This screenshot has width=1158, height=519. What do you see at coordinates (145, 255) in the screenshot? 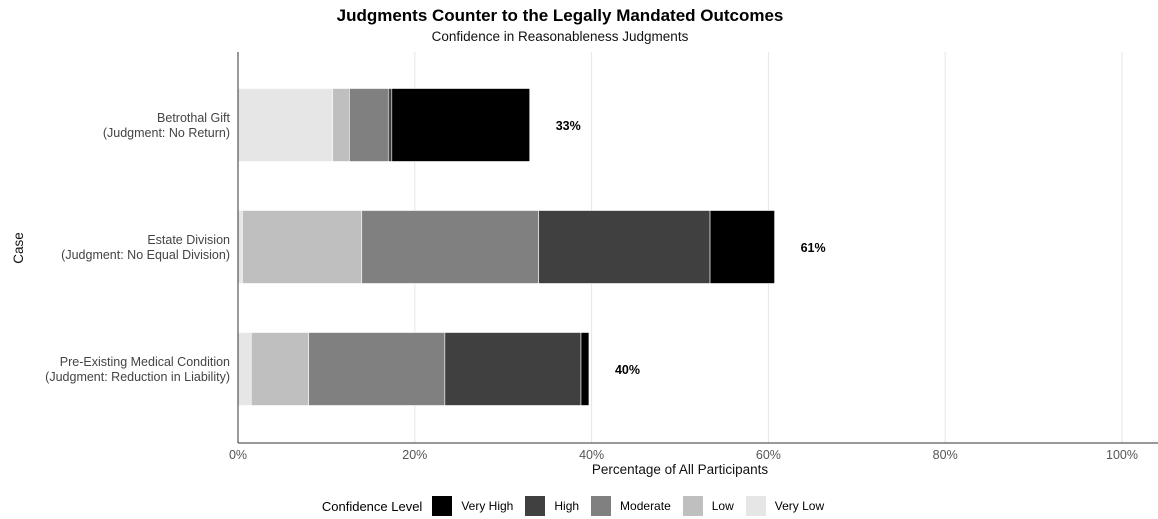
I see `category-label: (Judgment: No Equal Division)` at bounding box center [145, 255].